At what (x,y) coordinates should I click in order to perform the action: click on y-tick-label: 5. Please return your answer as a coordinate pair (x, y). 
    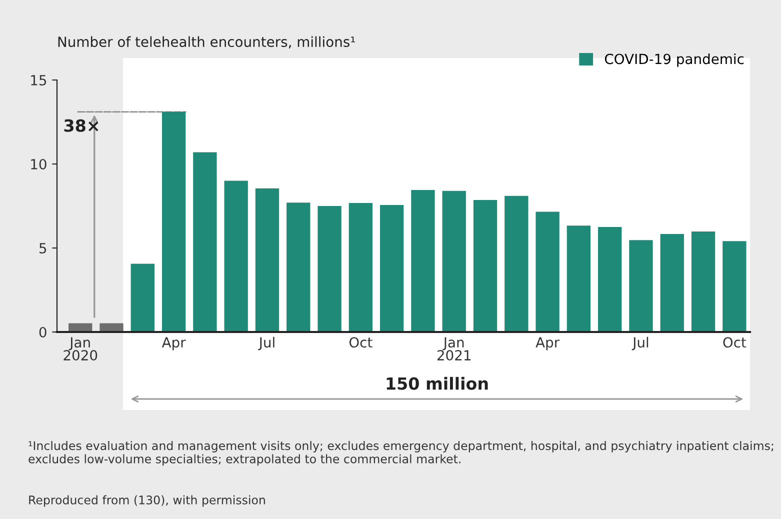
    Looking at the image, I should click on (43, 248).